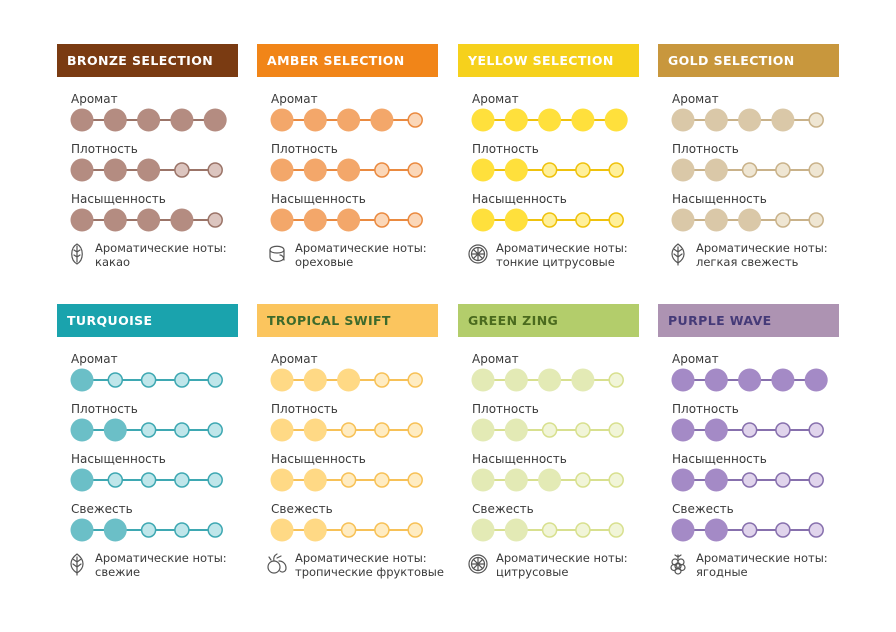  I want to click on aroma-notes: Ароматические ноты: цитрусовые, so click(548, 569).